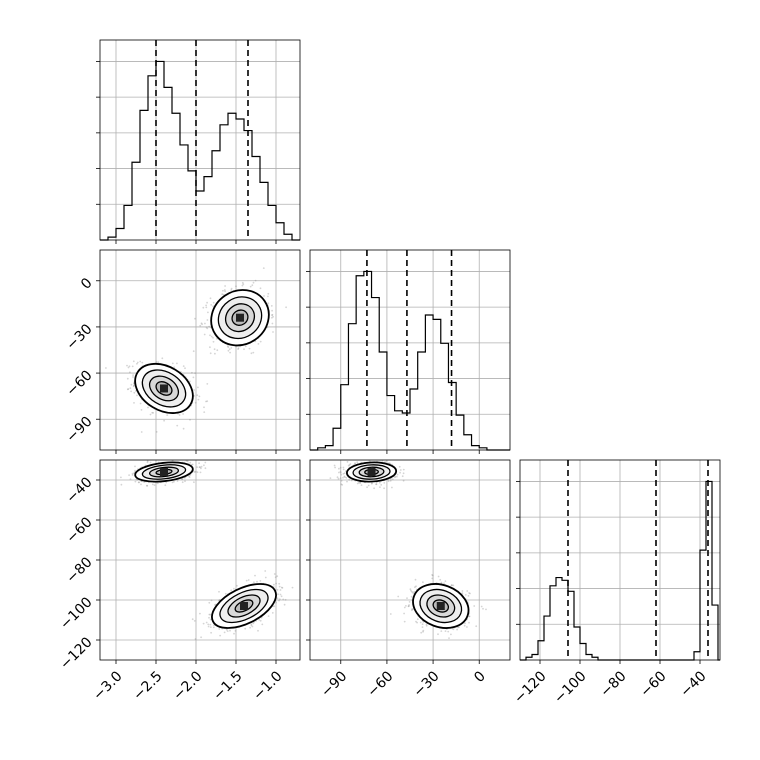 The width and height of the screenshot is (760, 760). I want to click on x-tick-label: −2.5, so click(147, 685).